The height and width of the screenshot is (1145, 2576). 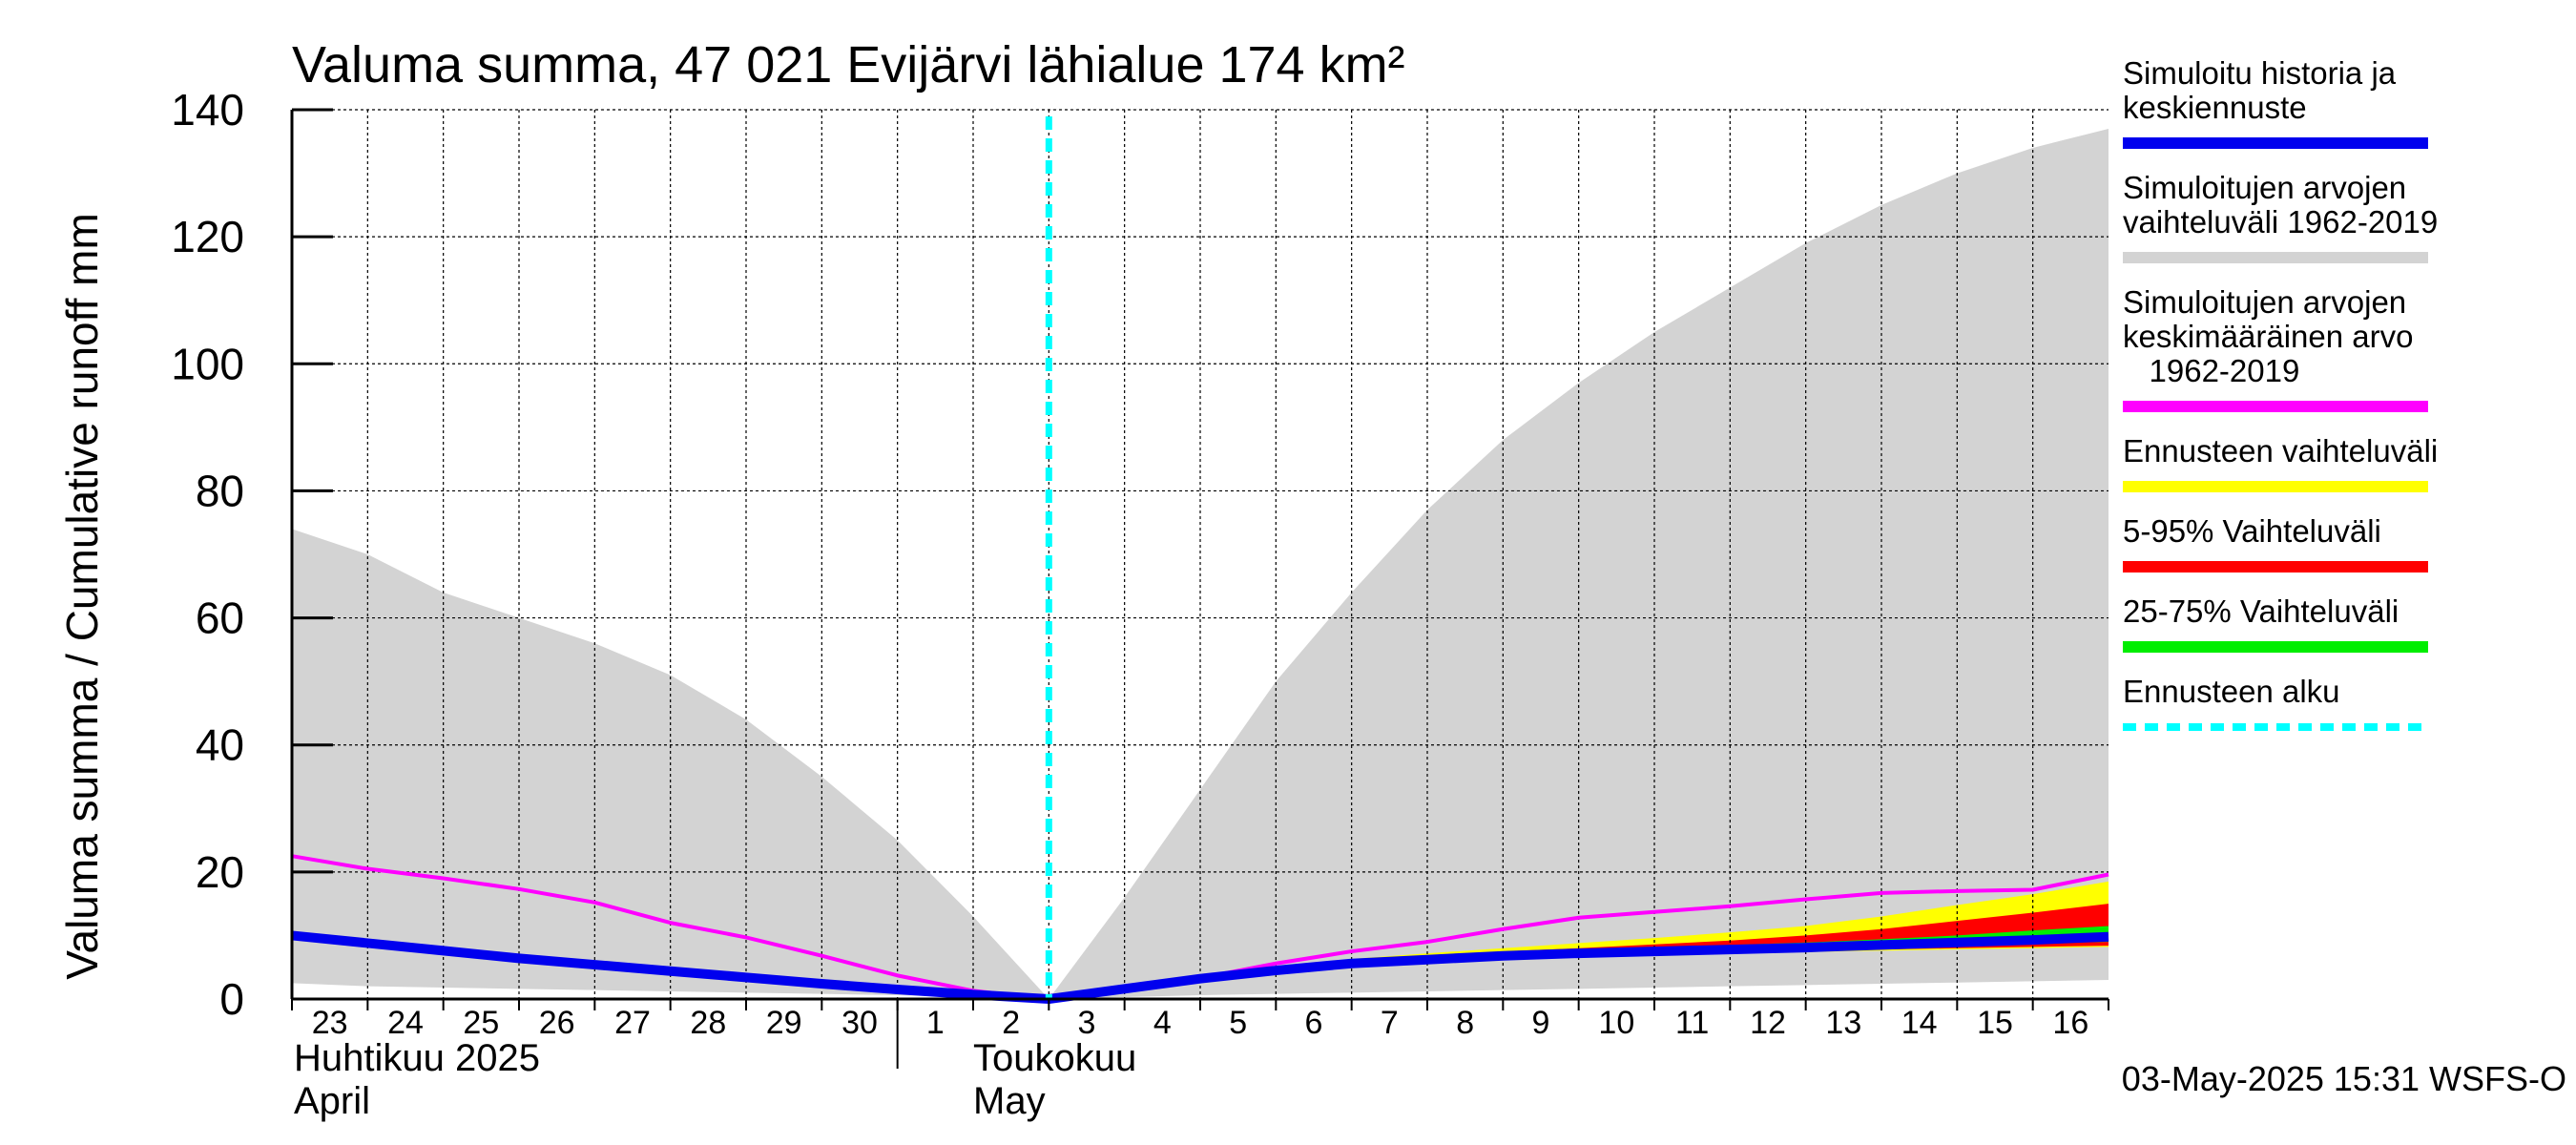 What do you see at coordinates (1087, 1023) in the screenshot?
I see `x-tick-label: 3` at bounding box center [1087, 1023].